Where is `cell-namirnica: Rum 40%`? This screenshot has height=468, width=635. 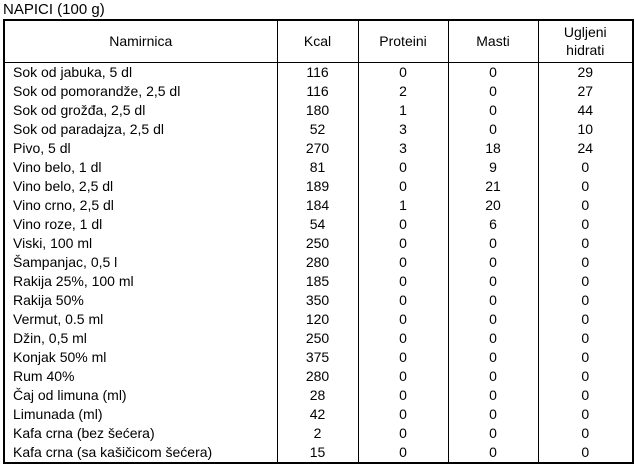
cell-namirnica: Rum 40% is located at coordinates (140, 376).